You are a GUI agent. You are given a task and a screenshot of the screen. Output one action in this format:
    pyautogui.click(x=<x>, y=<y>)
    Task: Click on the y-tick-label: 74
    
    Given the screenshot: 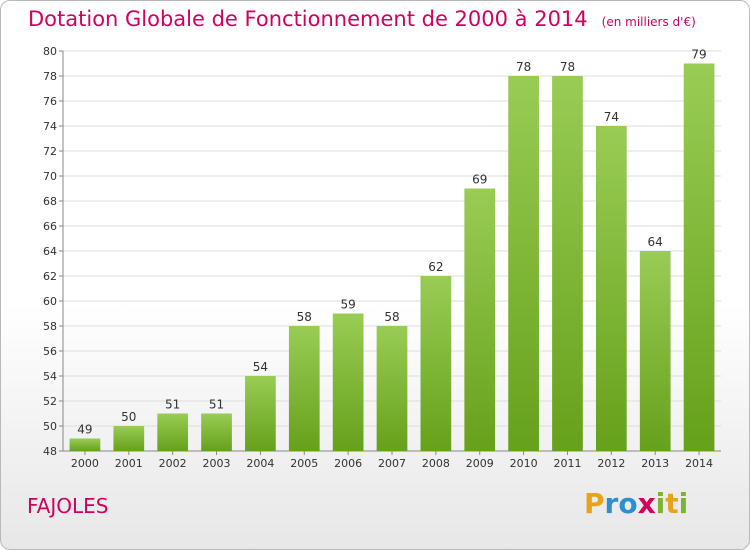 What is the action you would take?
    pyautogui.click(x=50, y=126)
    